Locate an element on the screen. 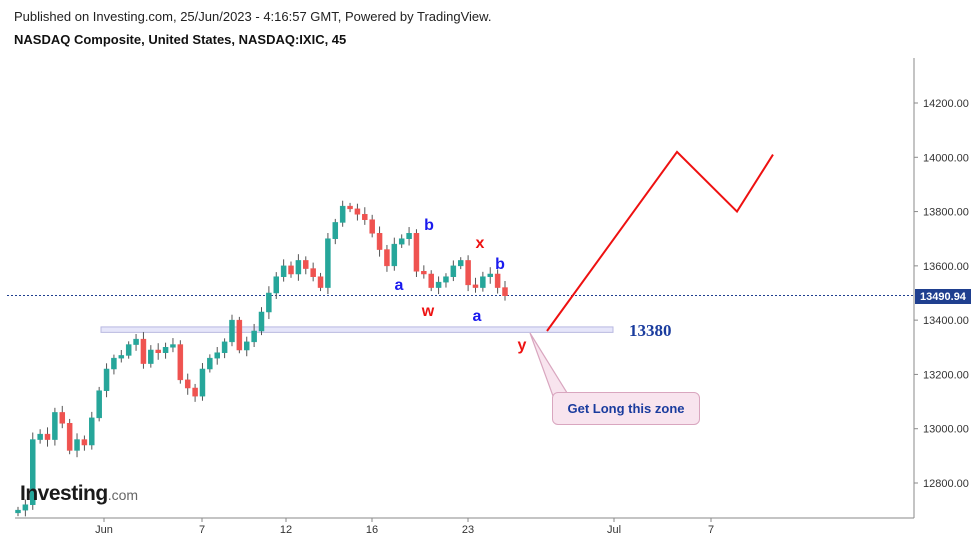  projection-line is located at coordinates (660, 241).